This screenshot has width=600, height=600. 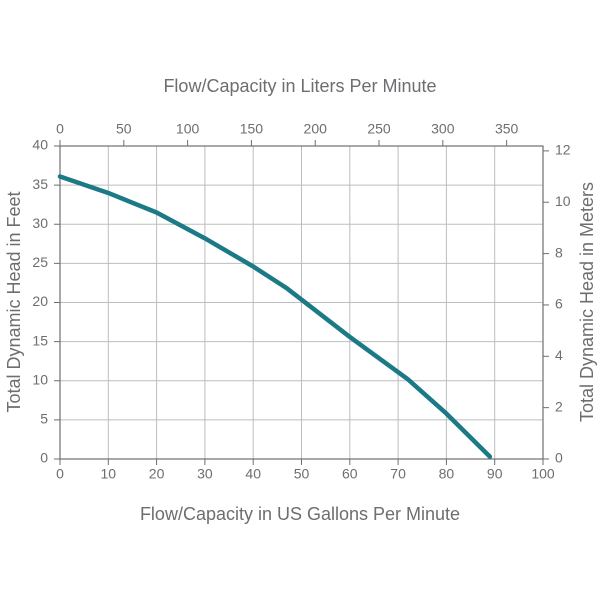 I want to click on y2-tick-label: 2, so click(x=559, y=406).